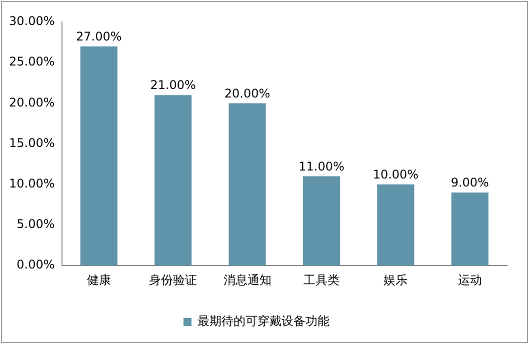 The width and height of the screenshot is (529, 344). I want to click on y-tick-label: 30.00%, so click(31, 21).